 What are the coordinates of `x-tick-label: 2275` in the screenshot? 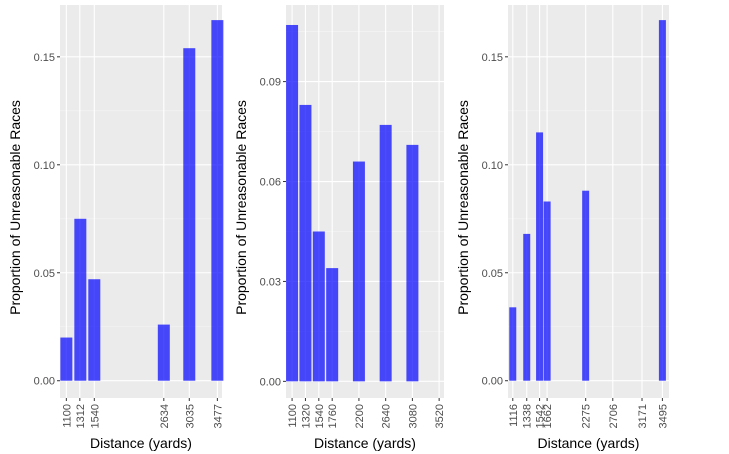 It's located at (587, 416).